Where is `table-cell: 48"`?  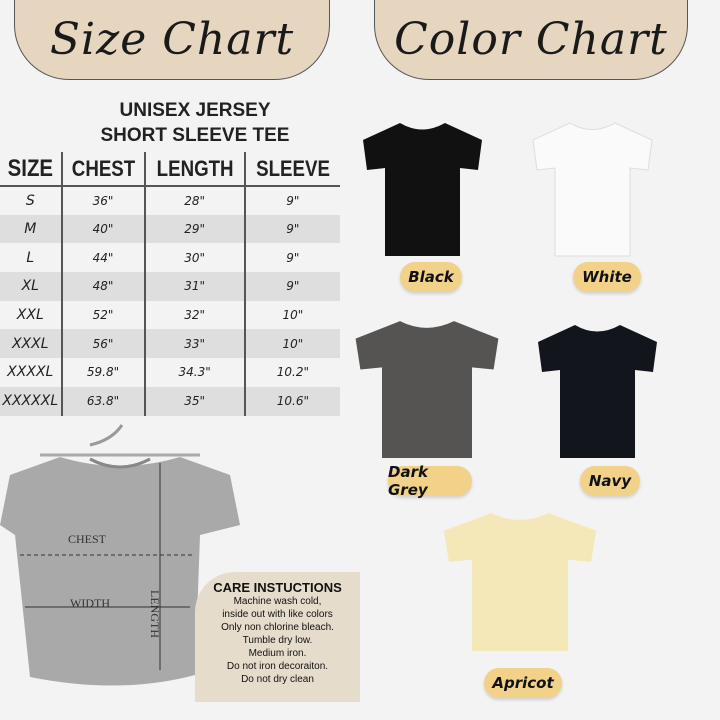
table-cell: 48" is located at coordinates (102, 286).